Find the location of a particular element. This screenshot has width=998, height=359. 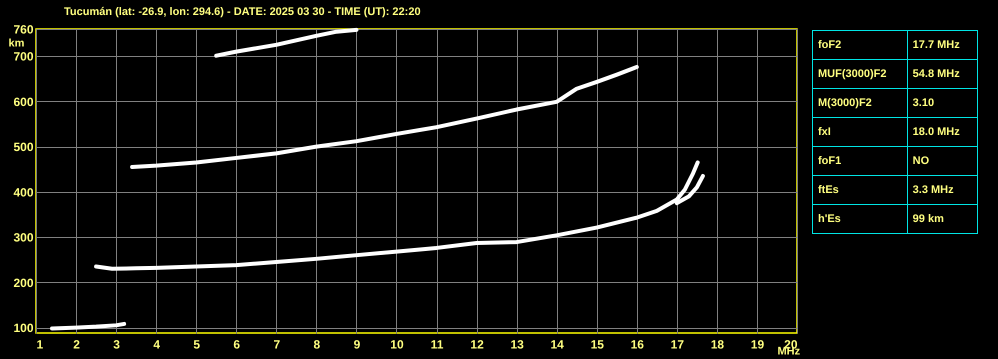

x-tick-label: 5 is located at coordinates (196, 345).